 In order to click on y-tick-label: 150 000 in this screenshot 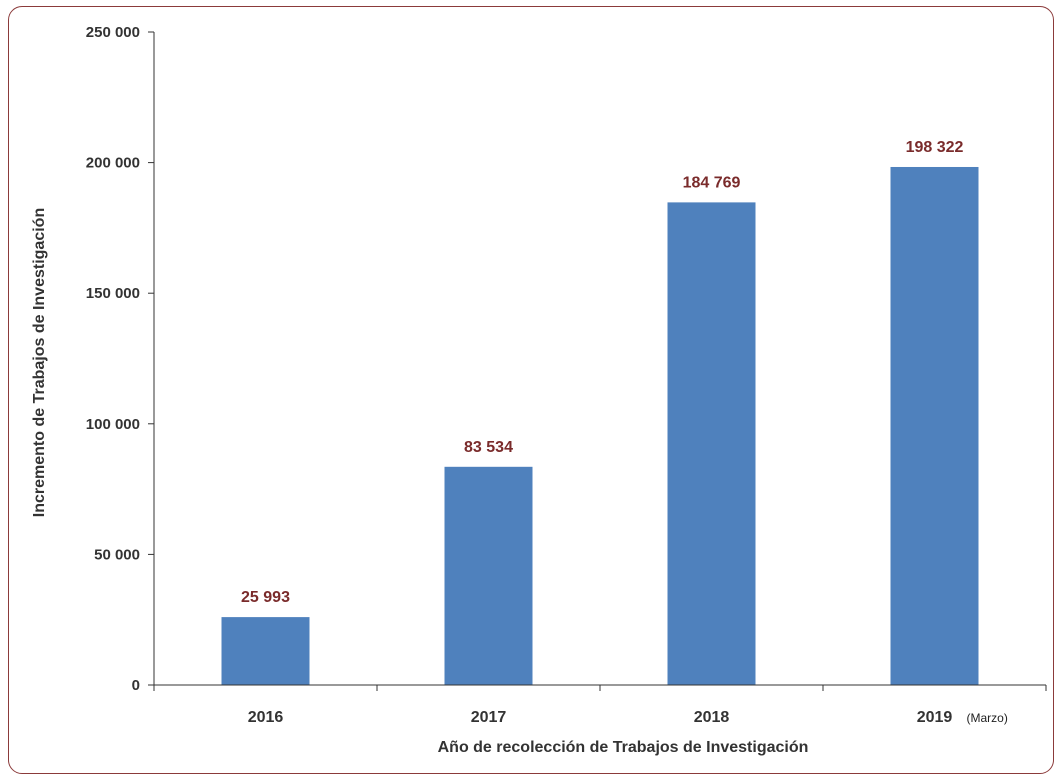, I will do `click(113, 293)`.